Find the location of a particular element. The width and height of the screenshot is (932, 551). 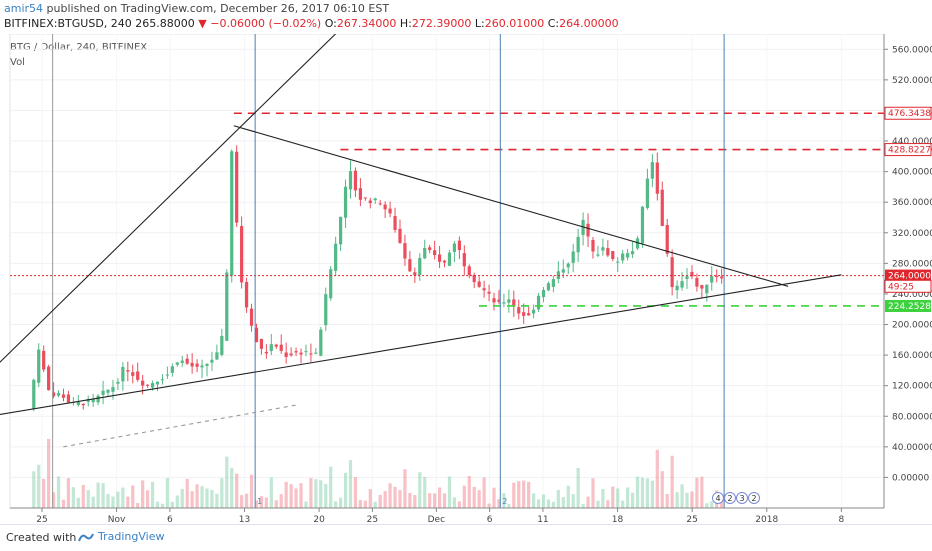

symbol-label: BITFINEX:BTGUSD, 240 is located at coordinates (68, 23).